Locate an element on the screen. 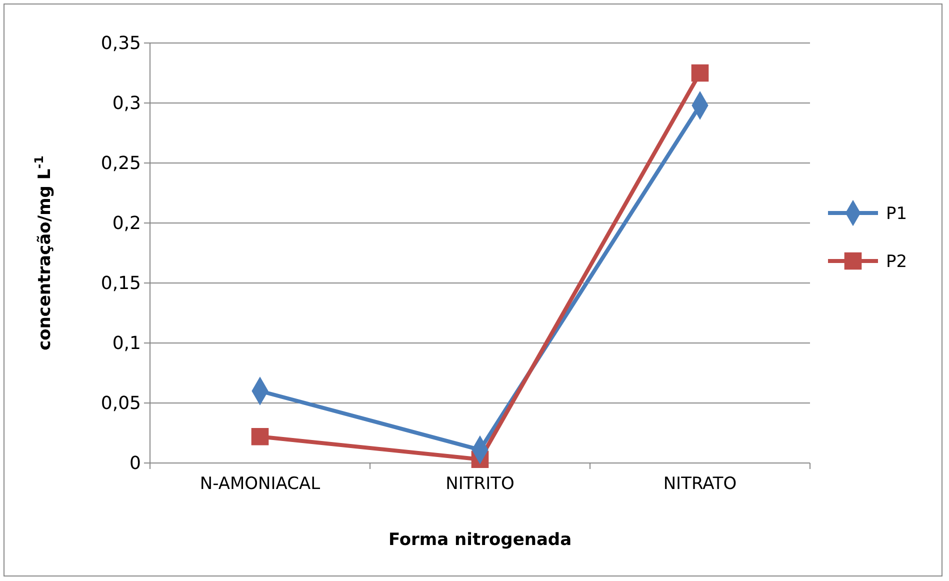 The width and height of the screenshot is (949, 581). y-tick-label: 0,3 is located at coordinates (126, 103).